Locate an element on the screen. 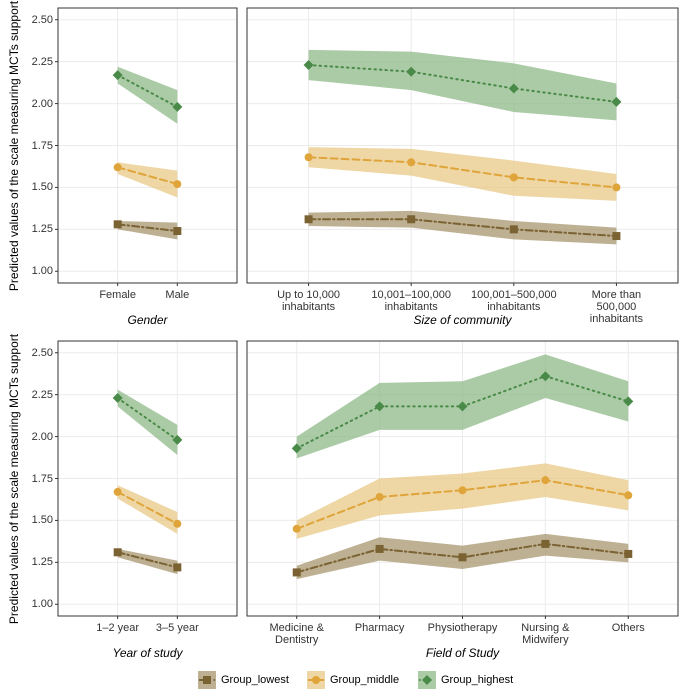  x-axis-title: Gender is located at coordinates (147, 320).